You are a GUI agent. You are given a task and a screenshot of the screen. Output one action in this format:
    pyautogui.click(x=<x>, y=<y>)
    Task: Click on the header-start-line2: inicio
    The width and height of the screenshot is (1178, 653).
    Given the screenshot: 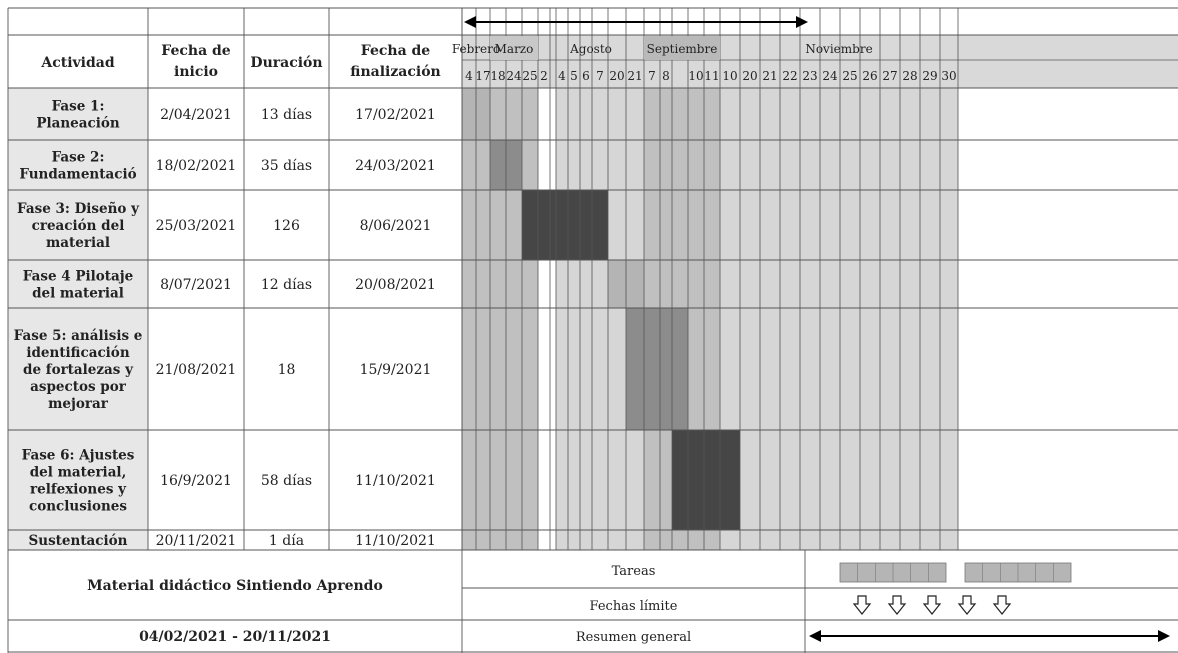 What is the action you would take?
    pyautogui.click(x=196, y=72)
    